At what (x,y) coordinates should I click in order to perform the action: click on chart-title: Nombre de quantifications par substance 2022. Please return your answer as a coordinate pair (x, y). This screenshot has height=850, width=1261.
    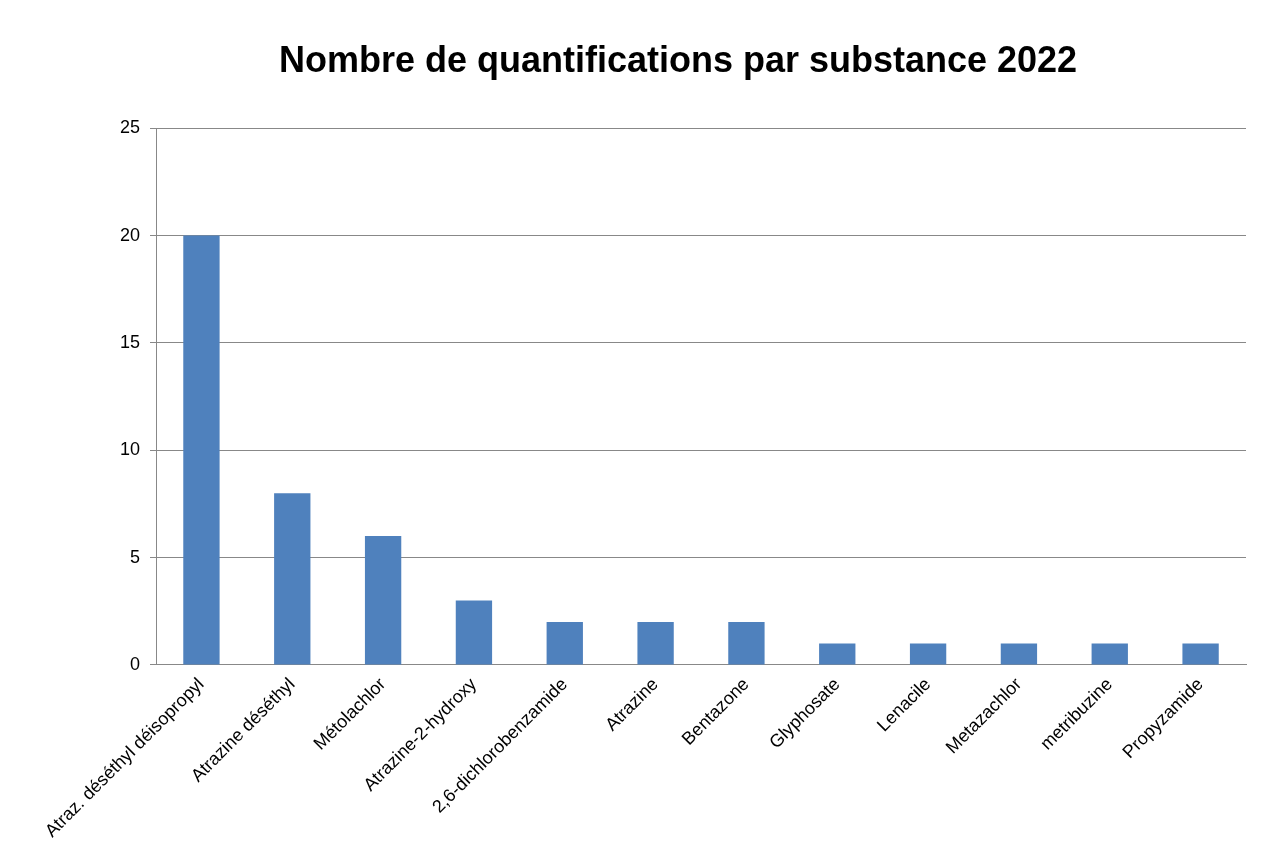
    Looking at the image, I should click on (678, 59).